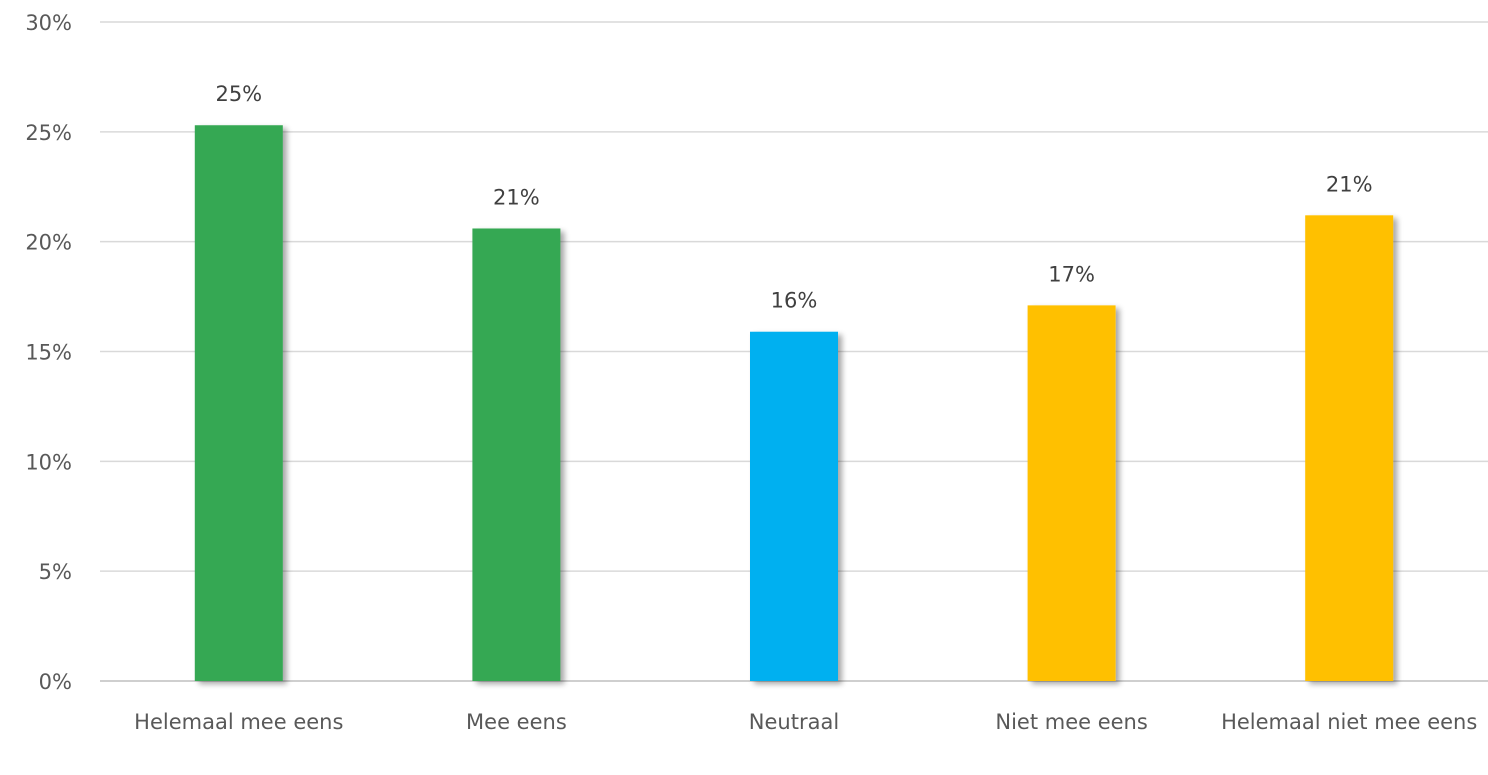  Describe the element at coordinates (48, 23) in the screenshot. I see `y-tick-label: 30%` at that location.